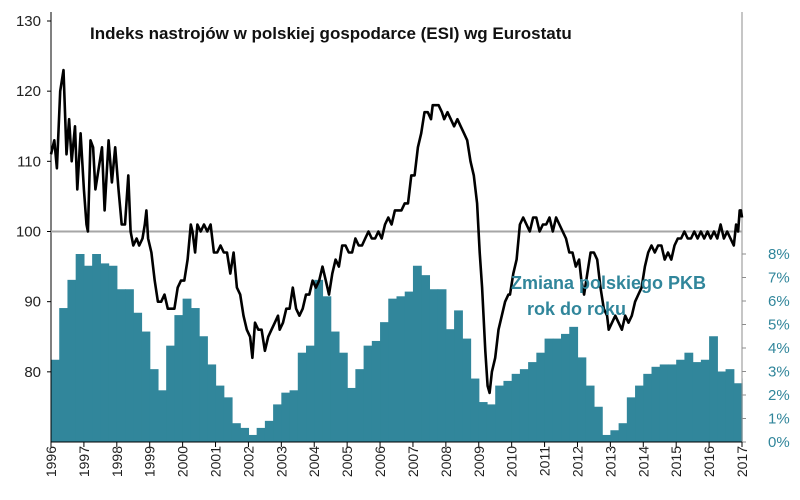 Image resolution: width=800 pixels, height=500 pixels. I want to click on right-tick-label: 7%, so click(779, 278).